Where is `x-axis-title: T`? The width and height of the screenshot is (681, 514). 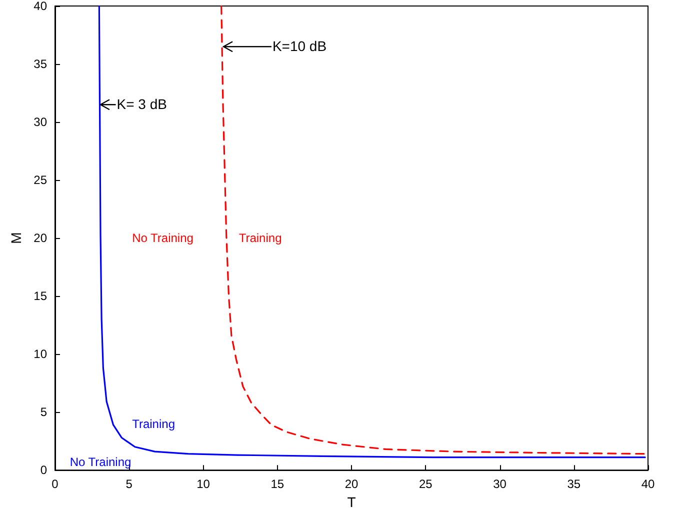 x-axis-title: T is located at coordinates (351, 502).